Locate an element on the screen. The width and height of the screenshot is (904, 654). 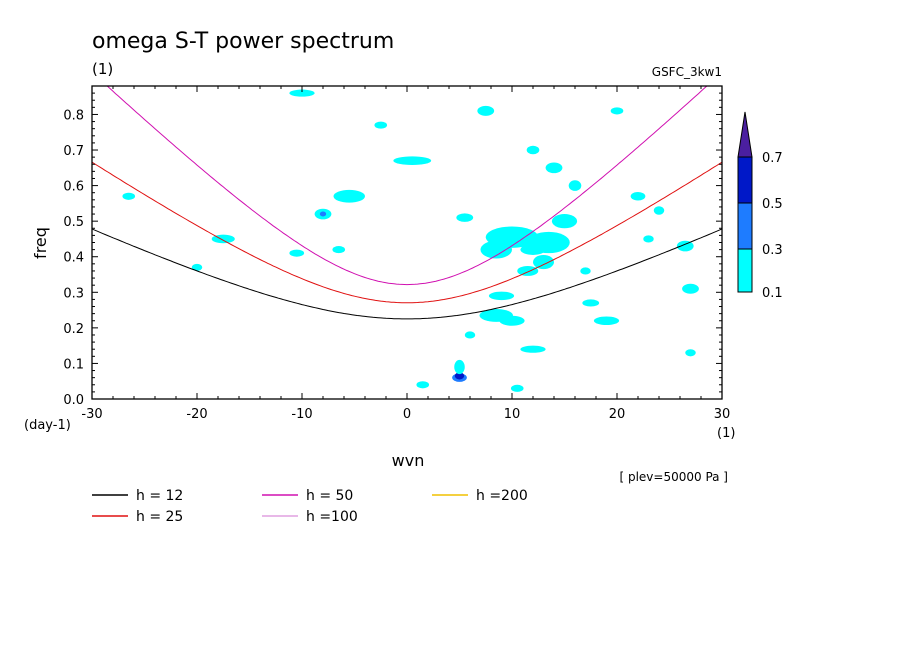
legend-label-h12: h = 12 is located at coordinates (159, 496).